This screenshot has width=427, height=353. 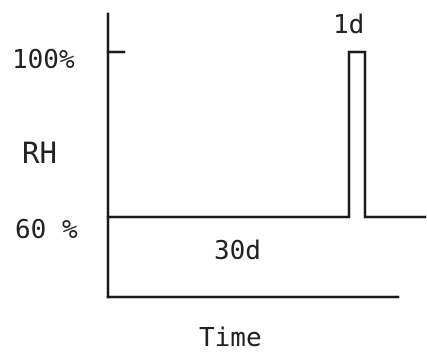 What do you see at coordinates (39, 153) in the screenshot?
I see `y-axis-title: RH` at bounding box center [39, 153].